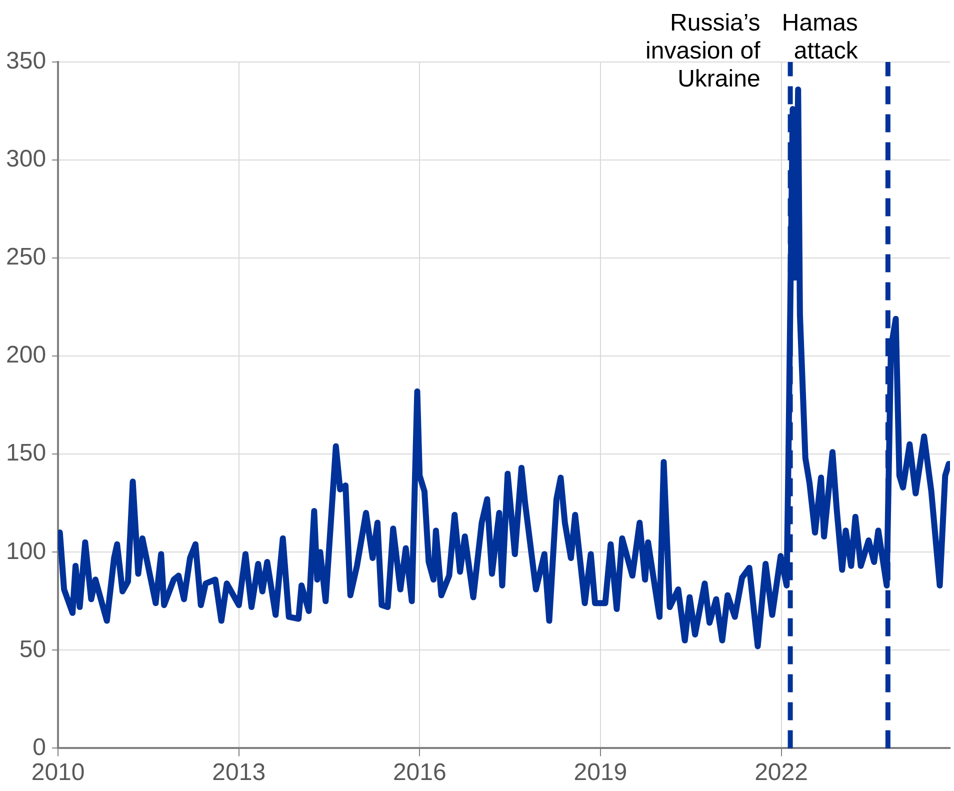  What do you see at coordinates (703, 51) in the screenshot?
I see `ref-line-label: Russia’s invasion of Ukraine` at bounding box center [703, 51].